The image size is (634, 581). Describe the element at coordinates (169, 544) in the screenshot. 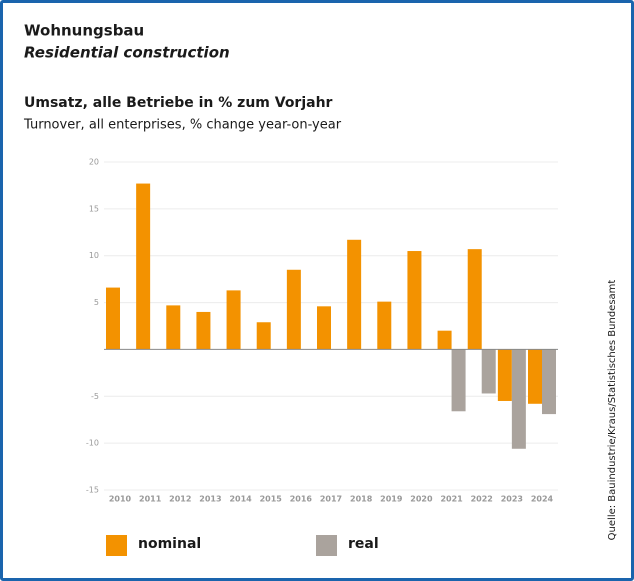

I see `legend-label: nominal` at that location.